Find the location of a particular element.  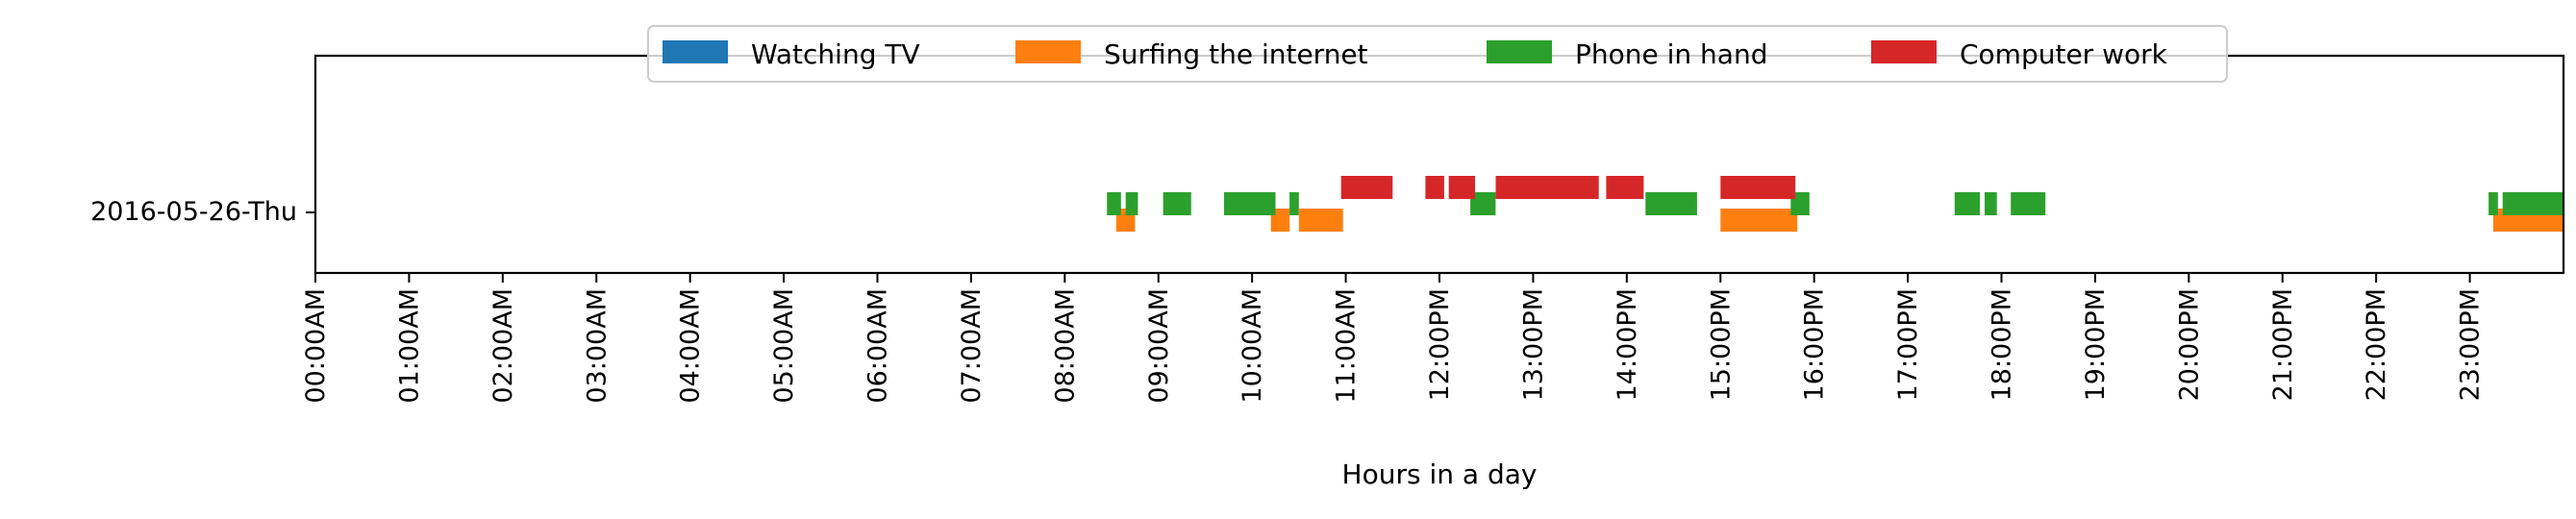

x-tick-label: 02:00AM is located at coordinates (503, 346).